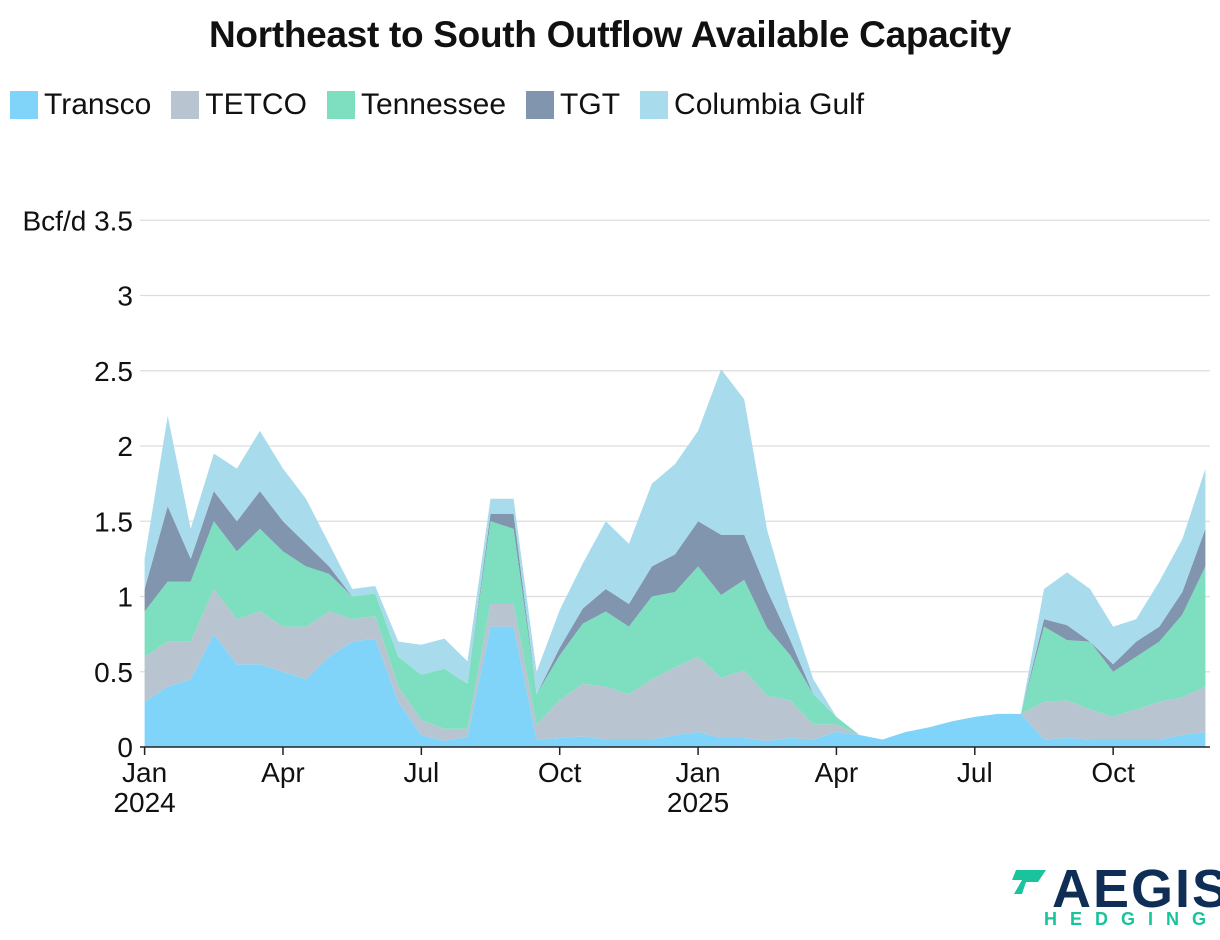 The width and height of the screenshot is (1220, 940). Describe the element at coordinates (125, 446) in the screenshot. I see `y-tick-label: 2` at that location.